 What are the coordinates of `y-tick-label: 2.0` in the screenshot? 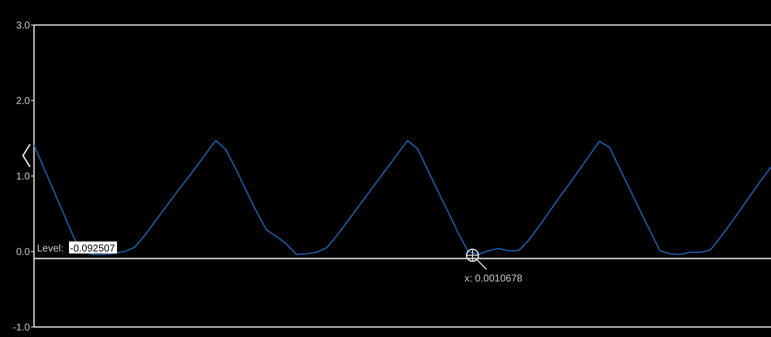 It's located at (23, 101).